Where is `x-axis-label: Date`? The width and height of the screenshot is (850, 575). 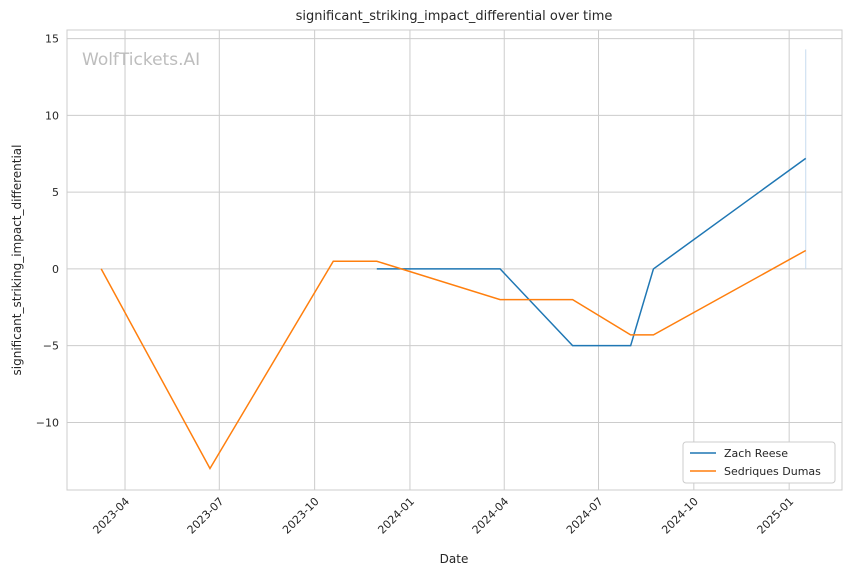 x-axis-label: Date is located at coordinates (454, 559).